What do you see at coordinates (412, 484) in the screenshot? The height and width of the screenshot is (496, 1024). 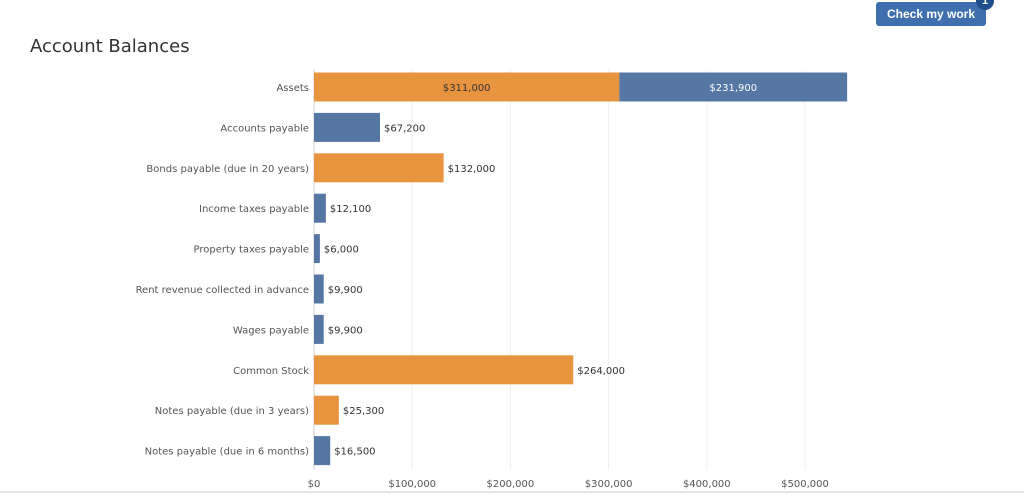 I see `x-tick-label: $100,000` at bounding box center [412, 484].